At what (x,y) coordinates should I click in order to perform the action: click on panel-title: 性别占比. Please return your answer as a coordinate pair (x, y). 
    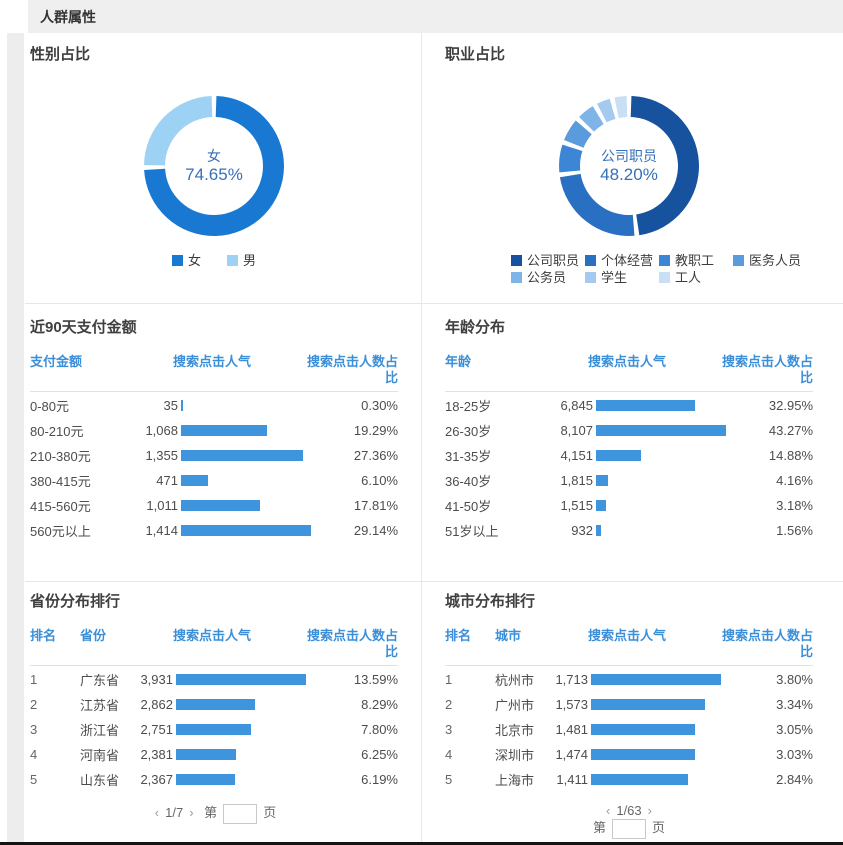
    Looking at the image, I should click on (60, 54).